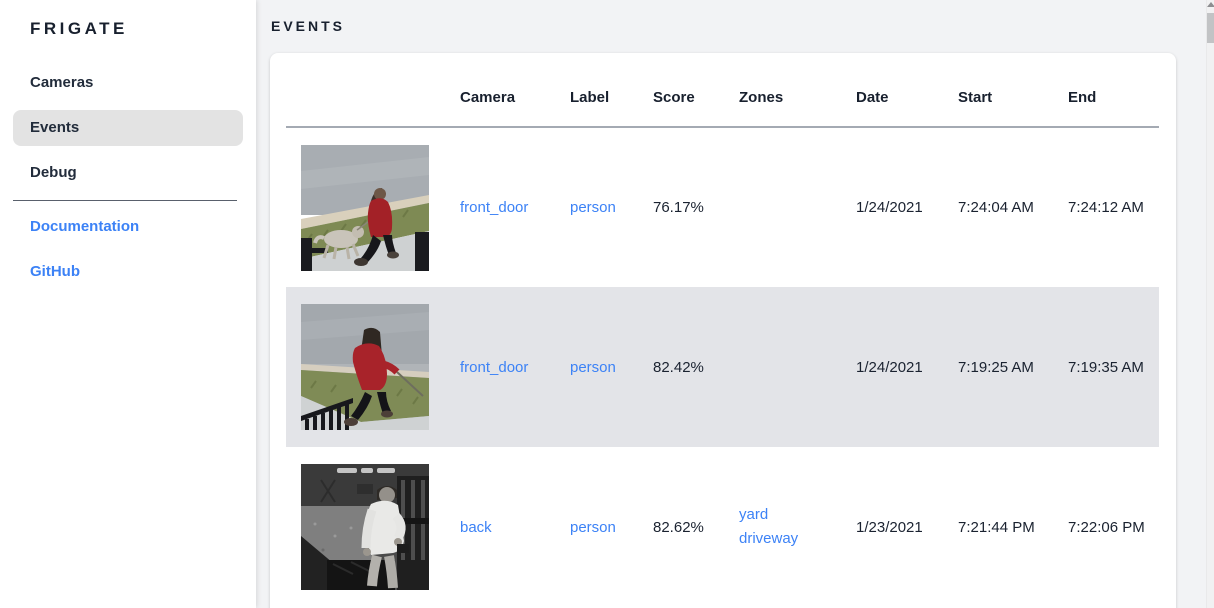 The width and height of the screenshot is (1214, 608). Describe the element at coordinates (125, 200) in the screenshot. I see `sidebar-divider` at that location.